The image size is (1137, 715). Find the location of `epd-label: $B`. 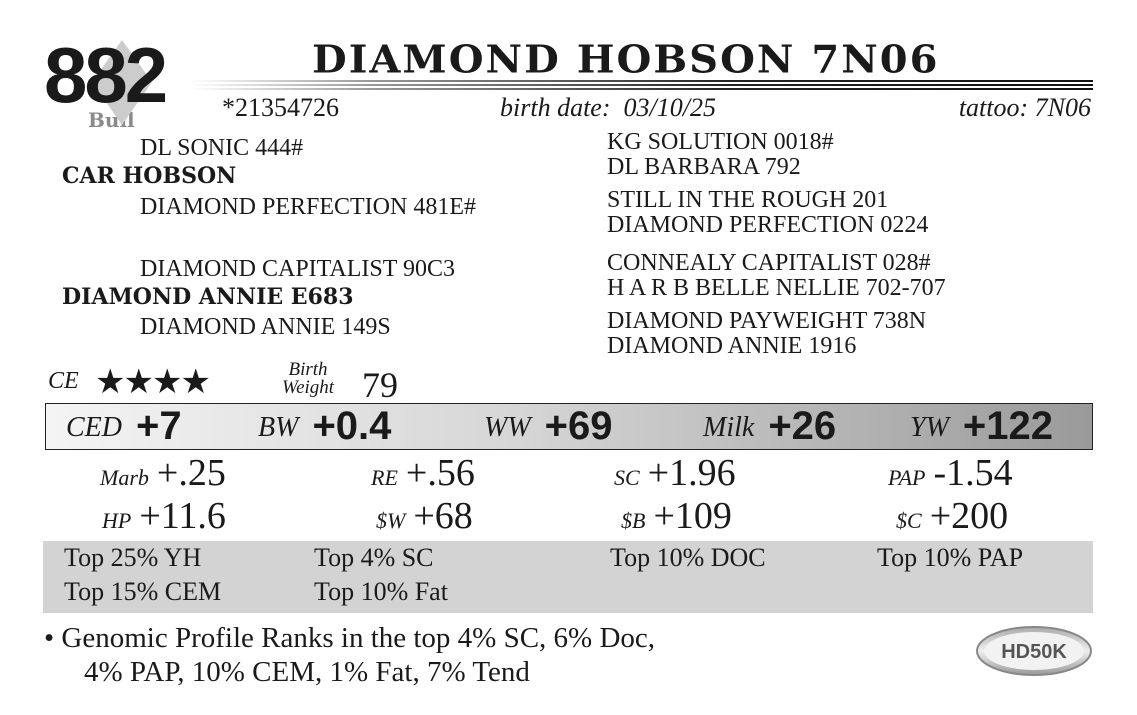

epd-label: $B is located at coordinates (633, 520).